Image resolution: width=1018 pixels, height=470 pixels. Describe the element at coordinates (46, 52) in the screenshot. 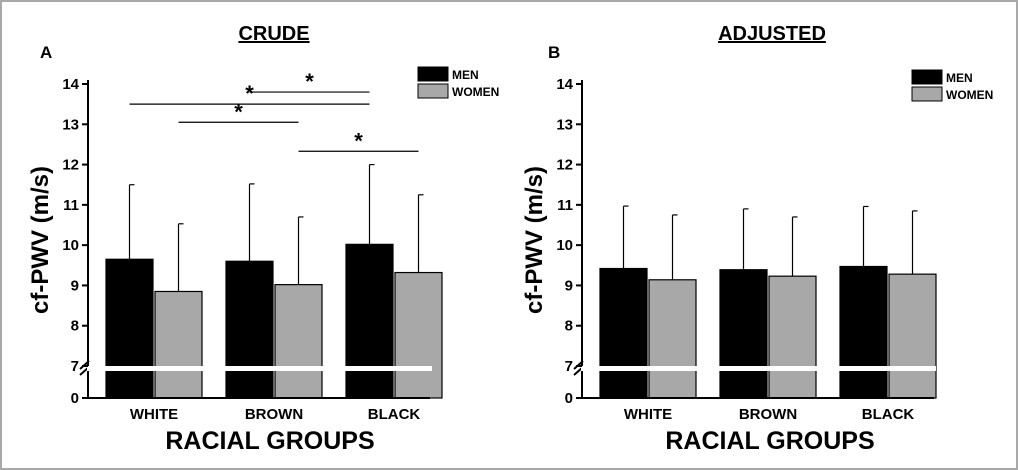

I see `panel-letter: A` at that location.